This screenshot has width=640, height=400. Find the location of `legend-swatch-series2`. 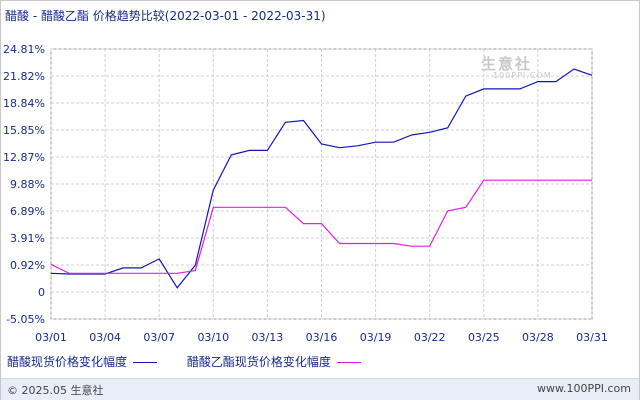

legend-swatch-series2 is located at coordinates (348, 362).